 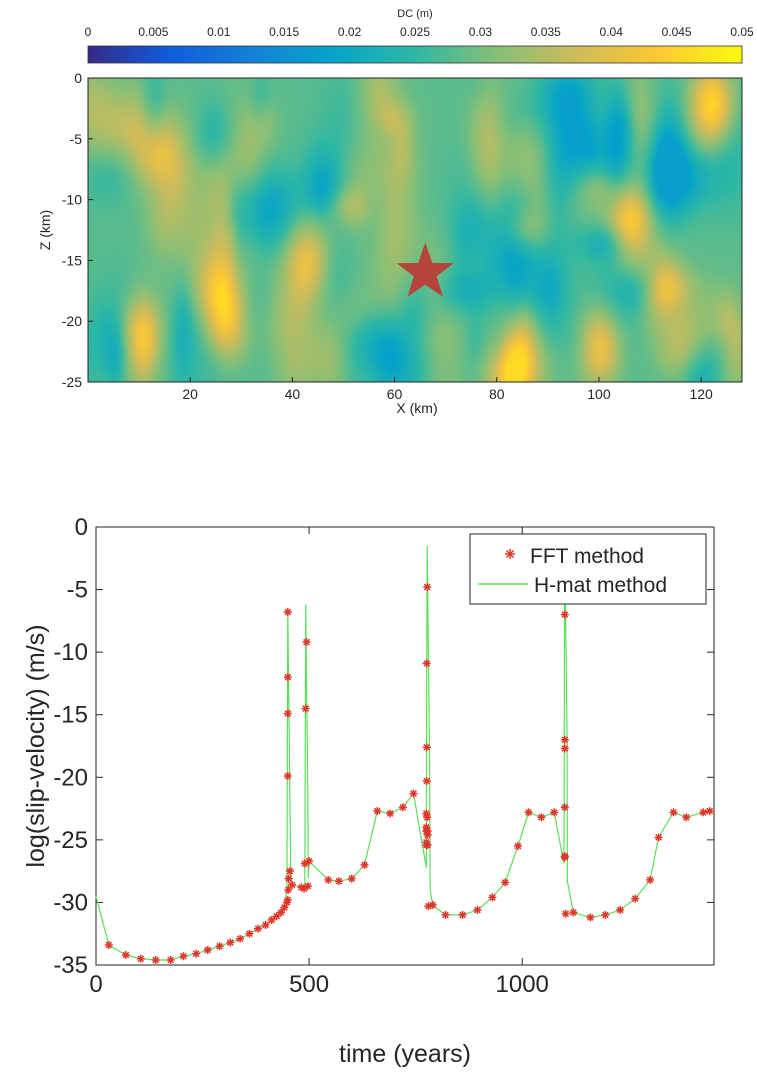 I want to click on heatmap-x-tick-label: 120, so click(x=701, y=394).